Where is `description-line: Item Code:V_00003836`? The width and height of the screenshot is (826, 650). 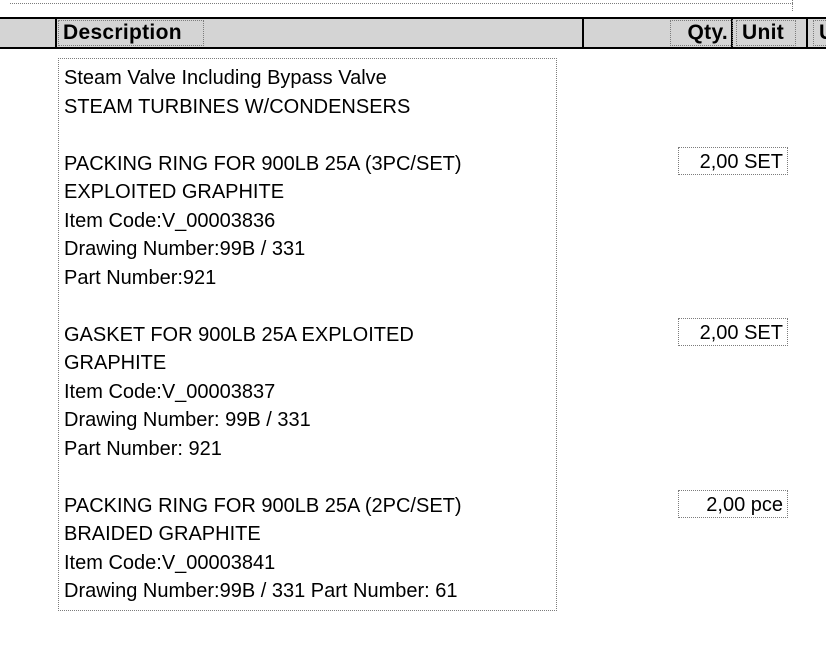
description-line: Item Code:V_00003836 is located at coordinates (170, 220).